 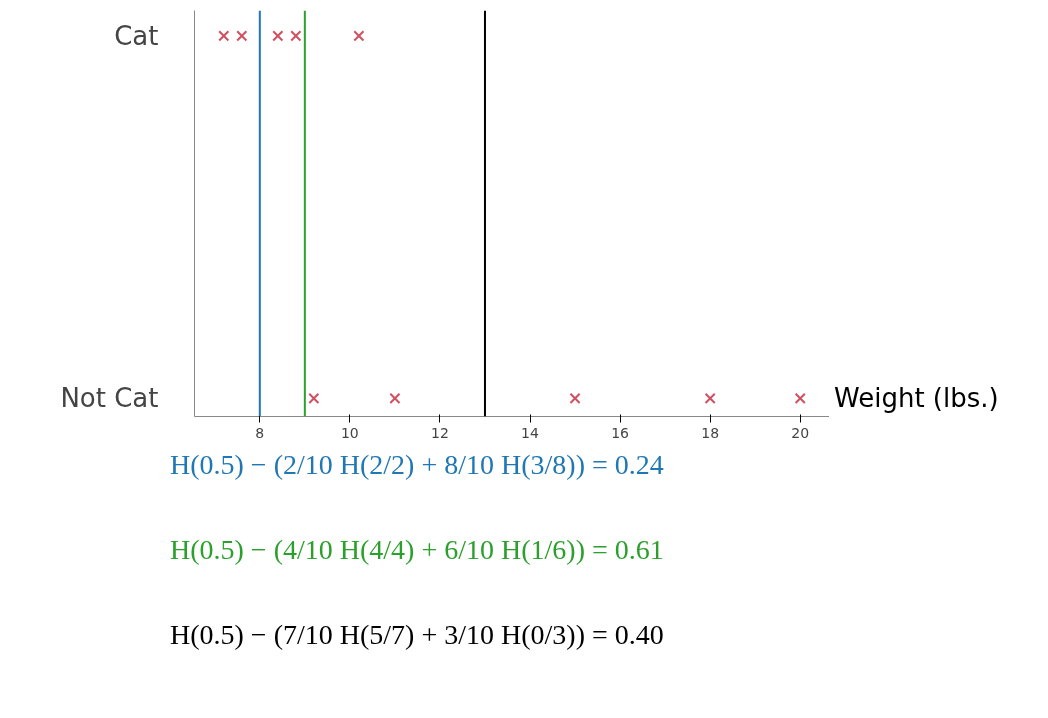 I want to click on annotation: H(0.5) − (4/10 H(4/4) + 6/10 H(1/6)) = 0.61, so click(x=417, y=550).